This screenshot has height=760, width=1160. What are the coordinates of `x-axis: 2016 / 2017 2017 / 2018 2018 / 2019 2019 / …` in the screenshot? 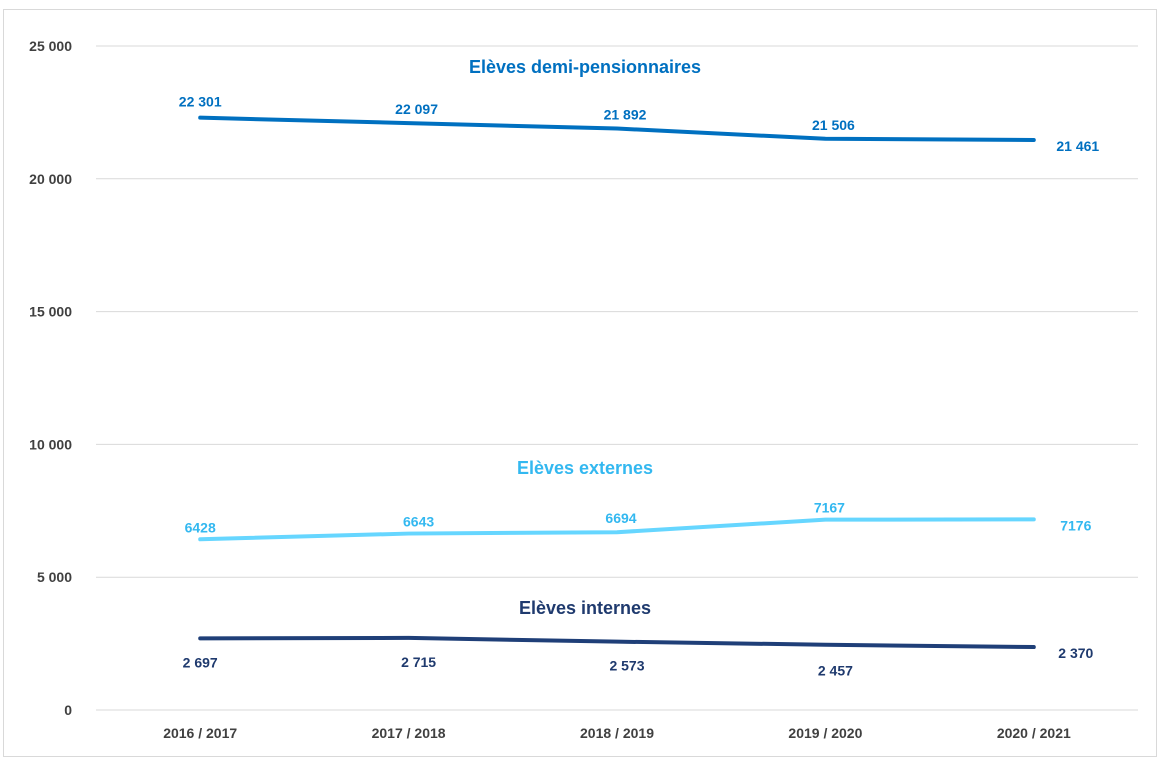 It's located at (617, 733).